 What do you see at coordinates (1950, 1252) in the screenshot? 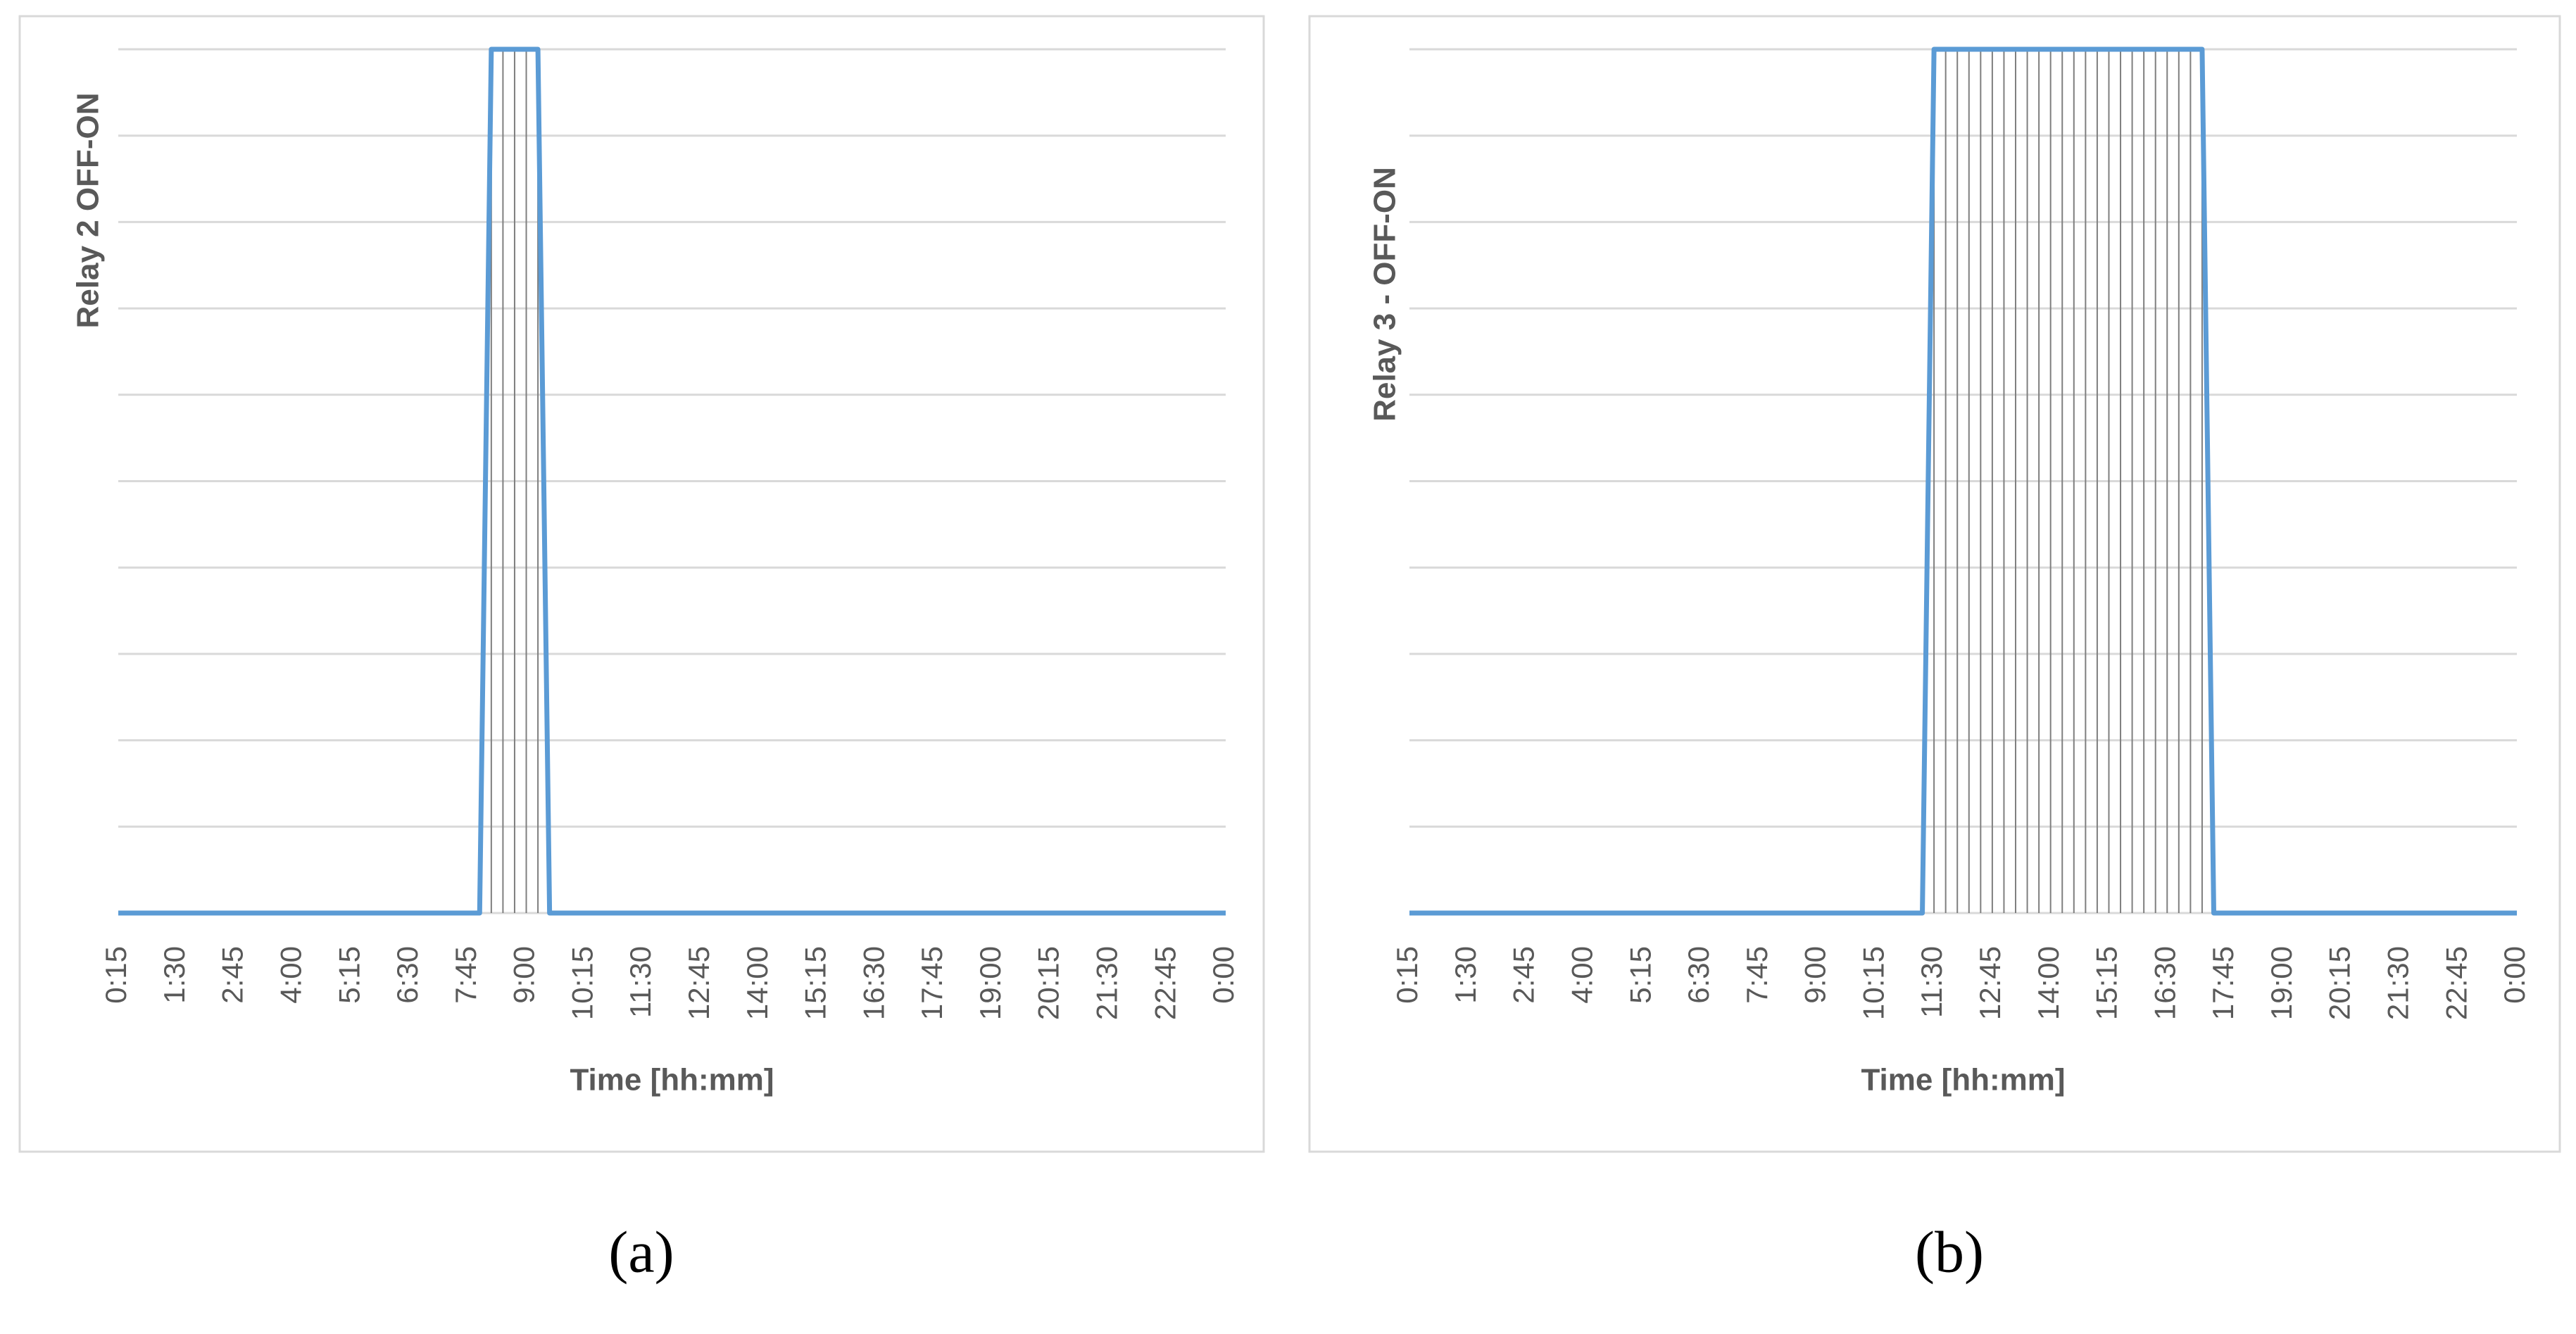
I see `caption: (b)` at bounding box center [1950, 1252].